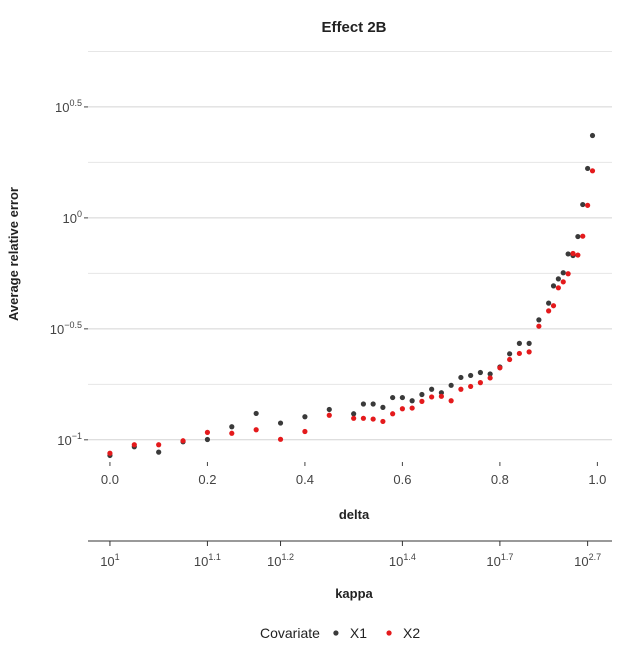 The height and width of the screenshot is (662, 619). I want to click on x-axis-ticks: 0.0 0.2 0.4 0.6 0.8 1.0, so click(353, 474).